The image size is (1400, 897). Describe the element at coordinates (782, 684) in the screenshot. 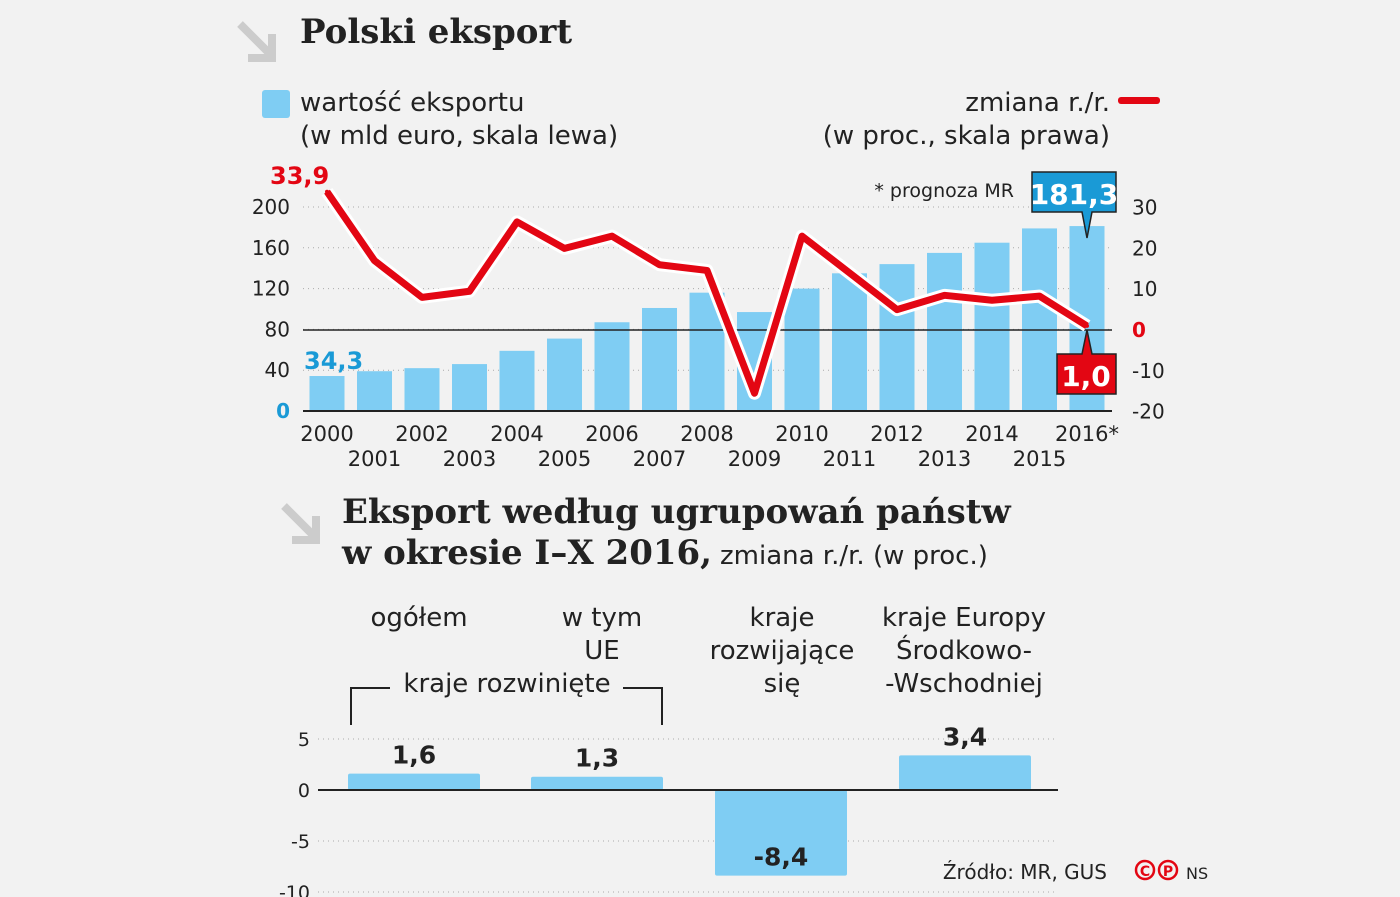

I see `category-label: się` at that location.